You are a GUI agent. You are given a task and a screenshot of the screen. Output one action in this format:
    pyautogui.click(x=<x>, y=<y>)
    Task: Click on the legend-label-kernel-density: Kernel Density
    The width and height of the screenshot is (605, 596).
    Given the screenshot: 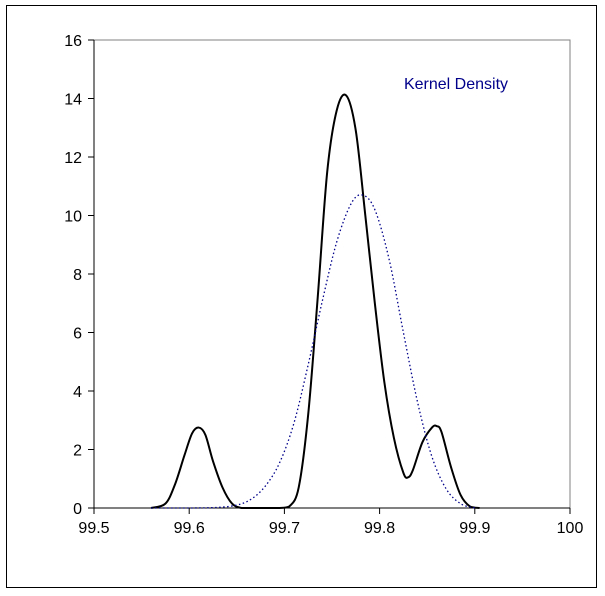 What is the action you would take?
    pyautogui.click(x=456, y=84)
    